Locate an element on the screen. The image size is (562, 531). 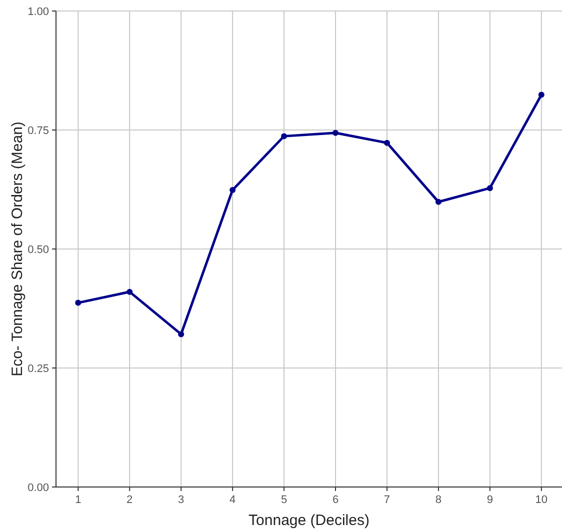
x-tick-label: 9 is located at coordinates (489, 500).